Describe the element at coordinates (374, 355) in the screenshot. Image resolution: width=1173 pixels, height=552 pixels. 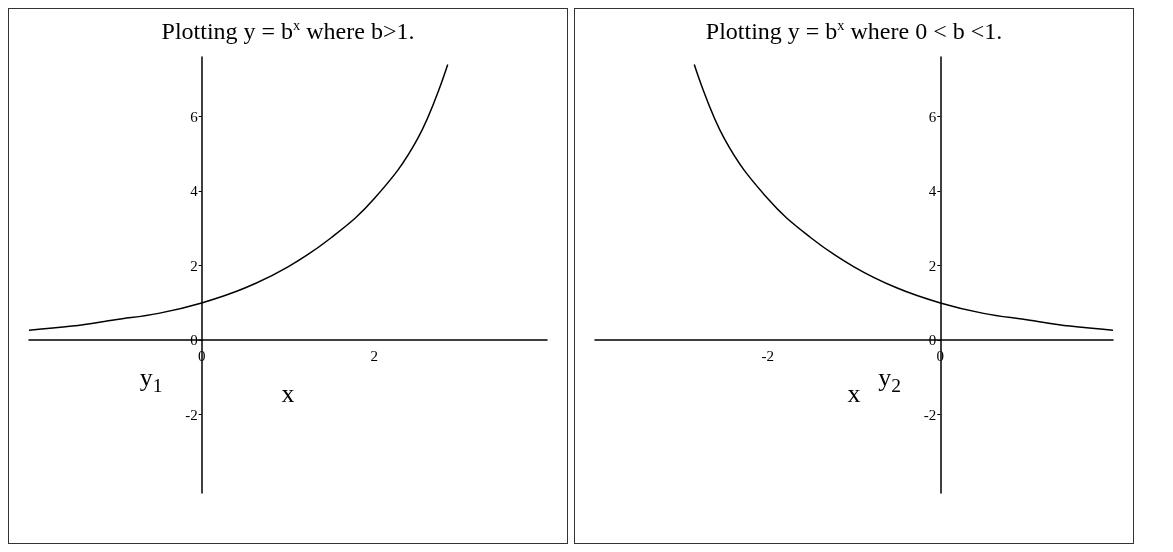
I see `x-tick-label: 2` at that location.